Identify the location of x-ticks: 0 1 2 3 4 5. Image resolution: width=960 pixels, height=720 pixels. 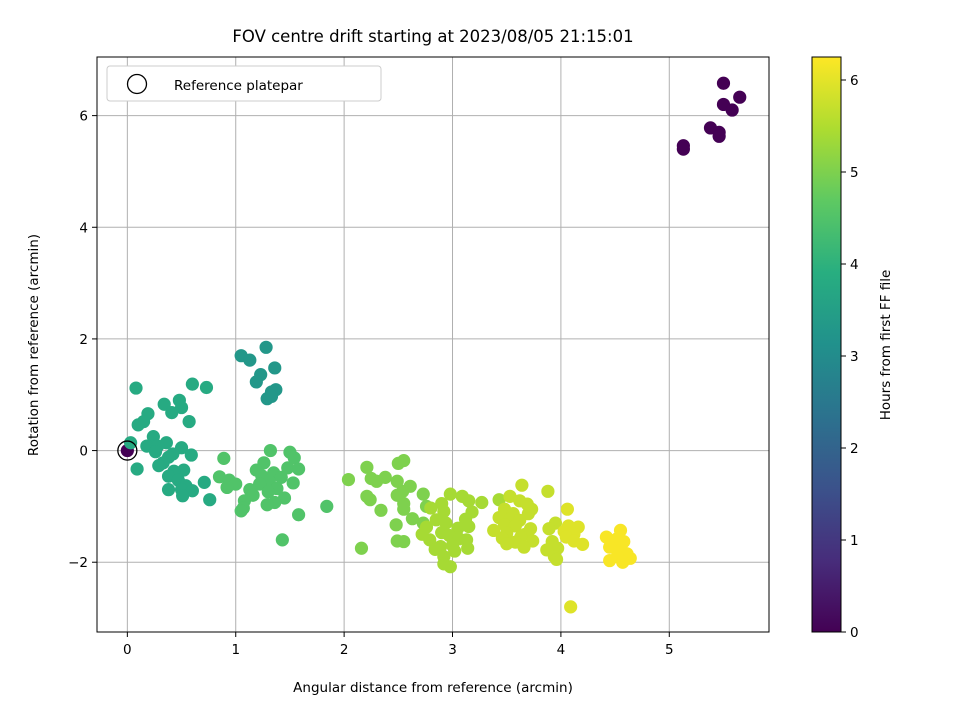
(398, 645).